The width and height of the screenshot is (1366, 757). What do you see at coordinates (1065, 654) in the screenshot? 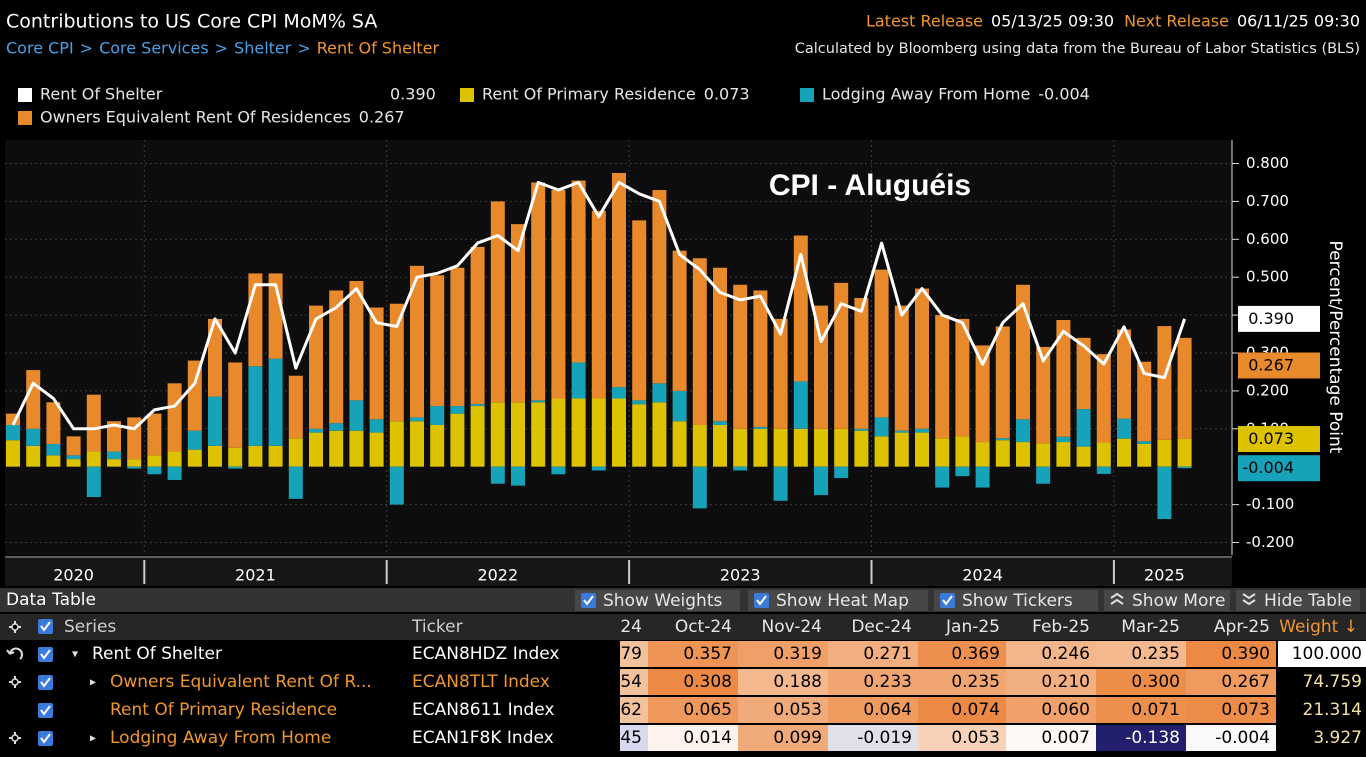
I see `cell-value: 0.246` at bounding box center [1065, 654].